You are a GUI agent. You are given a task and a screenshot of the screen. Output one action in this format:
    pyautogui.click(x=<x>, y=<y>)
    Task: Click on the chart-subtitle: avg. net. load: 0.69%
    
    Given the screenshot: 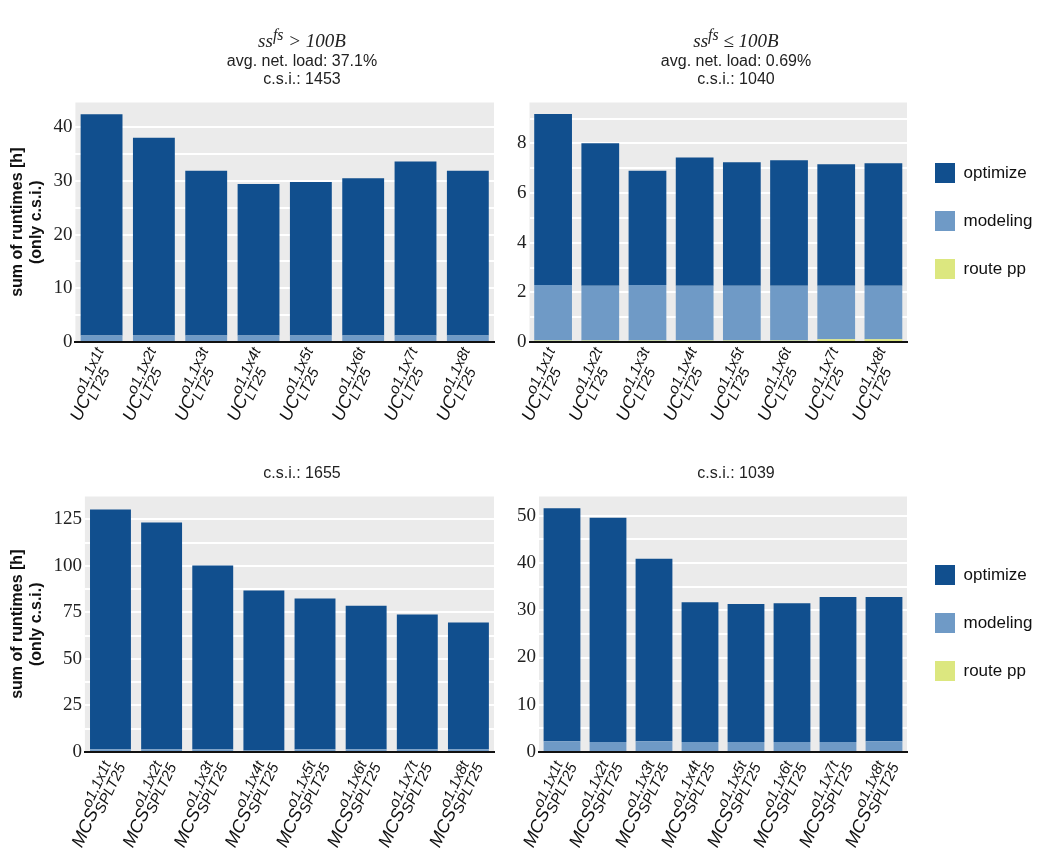 What is the action you would take?
    pyautogui.click(x=736, y=61)
    